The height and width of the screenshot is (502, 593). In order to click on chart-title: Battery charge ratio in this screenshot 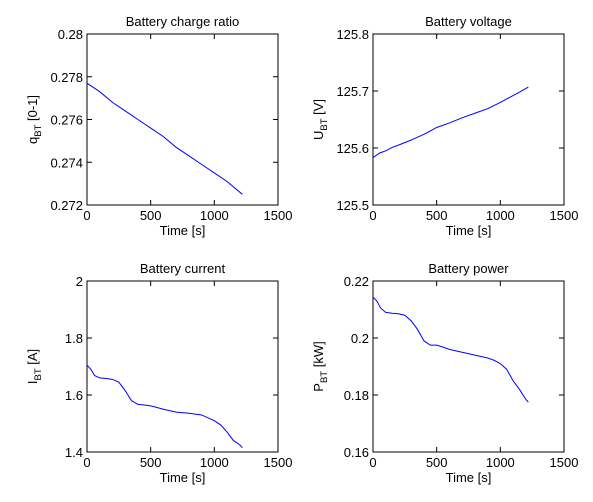, I will do `click(182, 21)`.